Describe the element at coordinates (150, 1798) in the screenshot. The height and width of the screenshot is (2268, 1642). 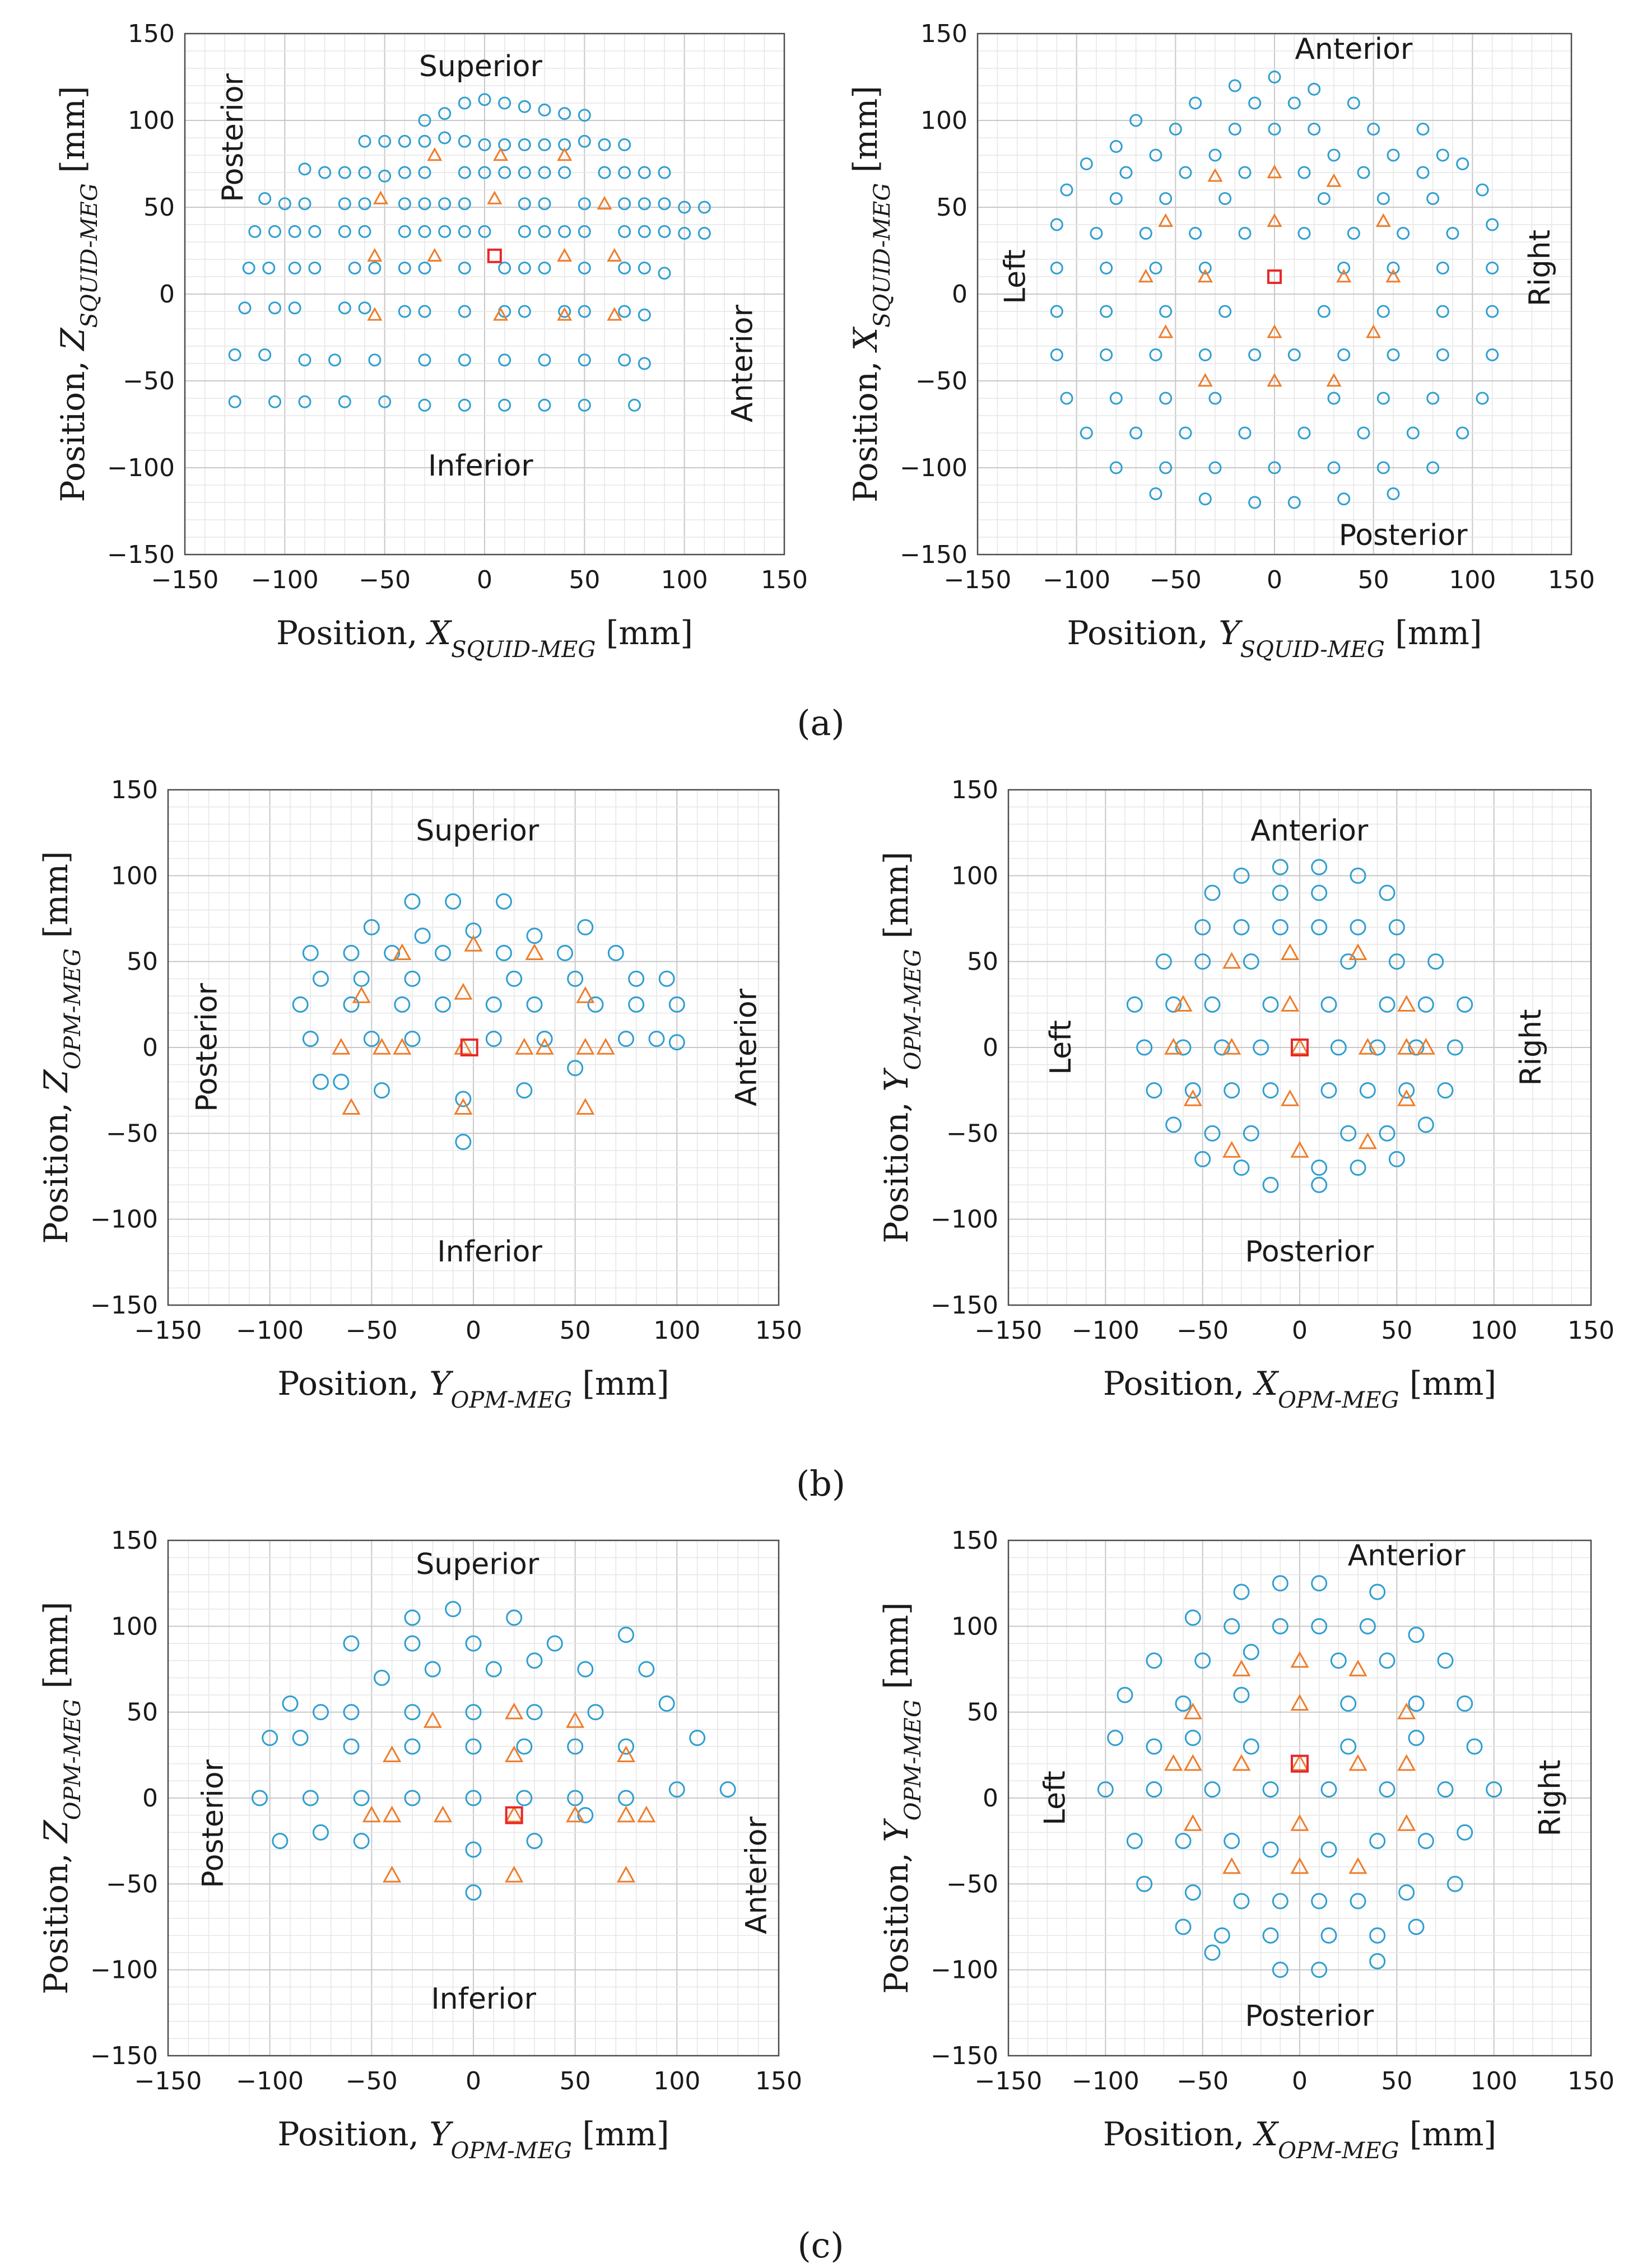
I see `y-tick-label: 0` at that location.